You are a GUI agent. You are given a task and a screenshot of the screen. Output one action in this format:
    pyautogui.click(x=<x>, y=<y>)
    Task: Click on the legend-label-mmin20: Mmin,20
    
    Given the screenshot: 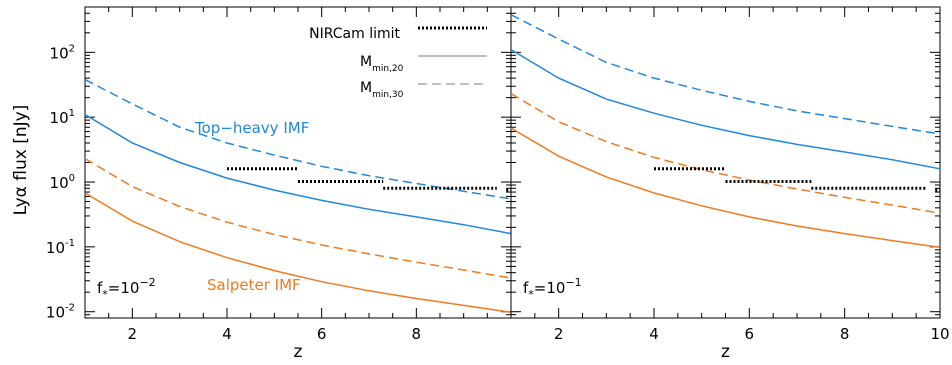 What is the action you would take?
    pyautogui.click(x=382, y=64)
    